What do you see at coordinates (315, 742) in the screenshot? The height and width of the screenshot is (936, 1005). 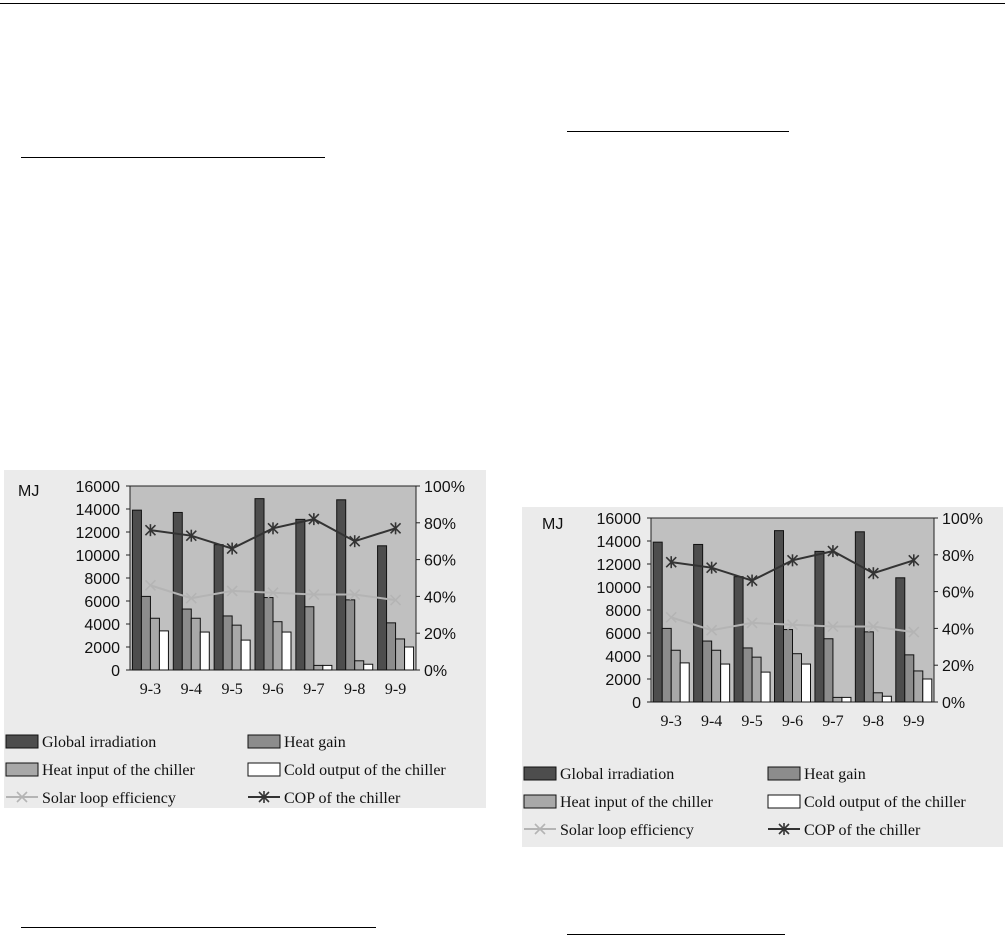 I see `legend-label-heat-gain: Heat gain` at bounding box center [315, 742].